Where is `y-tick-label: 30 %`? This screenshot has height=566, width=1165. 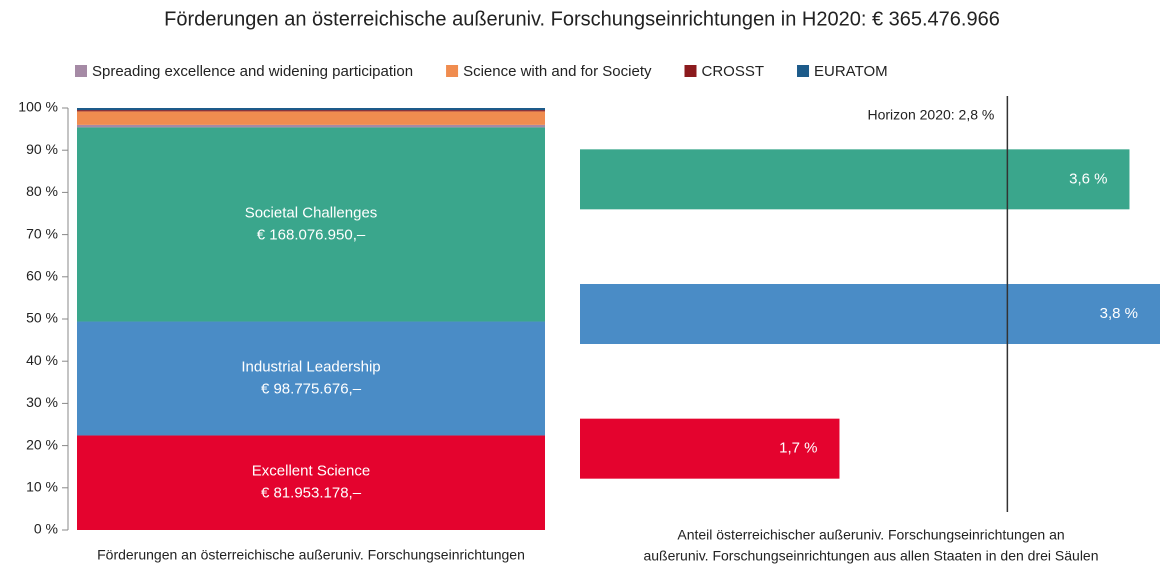
y-tick-label: 30 % is located at coordinates (42, 402).